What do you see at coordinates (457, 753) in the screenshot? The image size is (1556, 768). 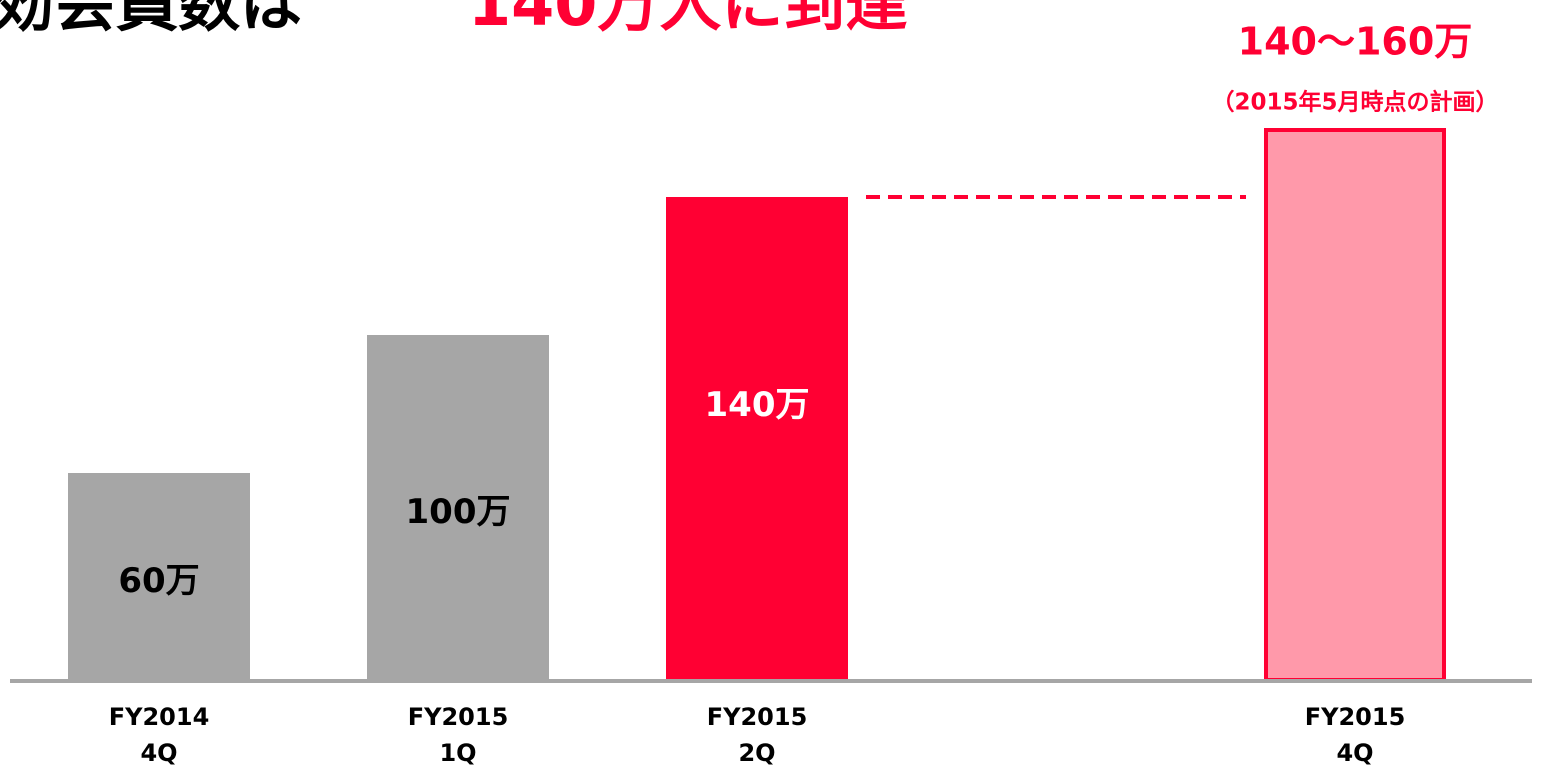 I see `x-tick-label: 1Q` at bounding box center [457, 753].